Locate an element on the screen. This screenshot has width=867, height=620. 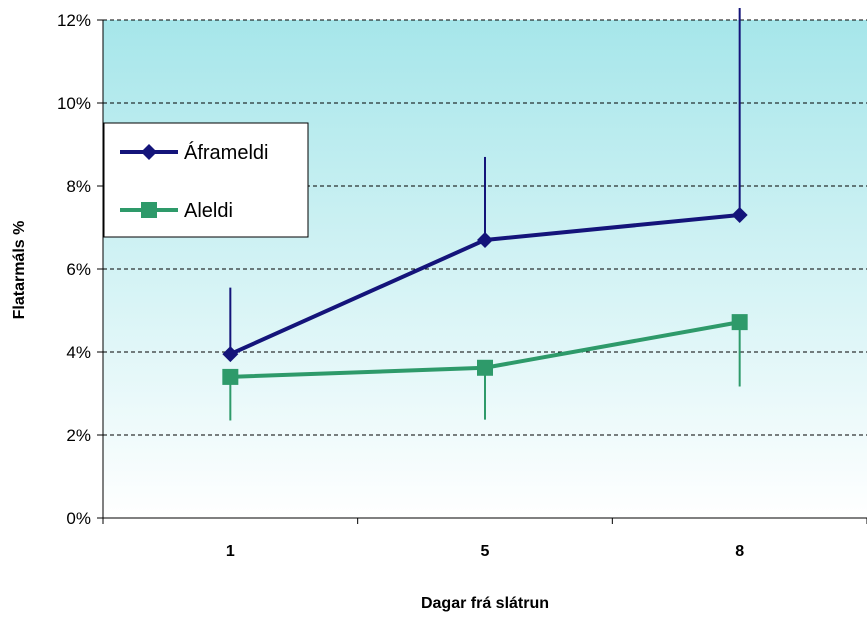
y-tick-label: 2% is located at coordinates (78, 435).